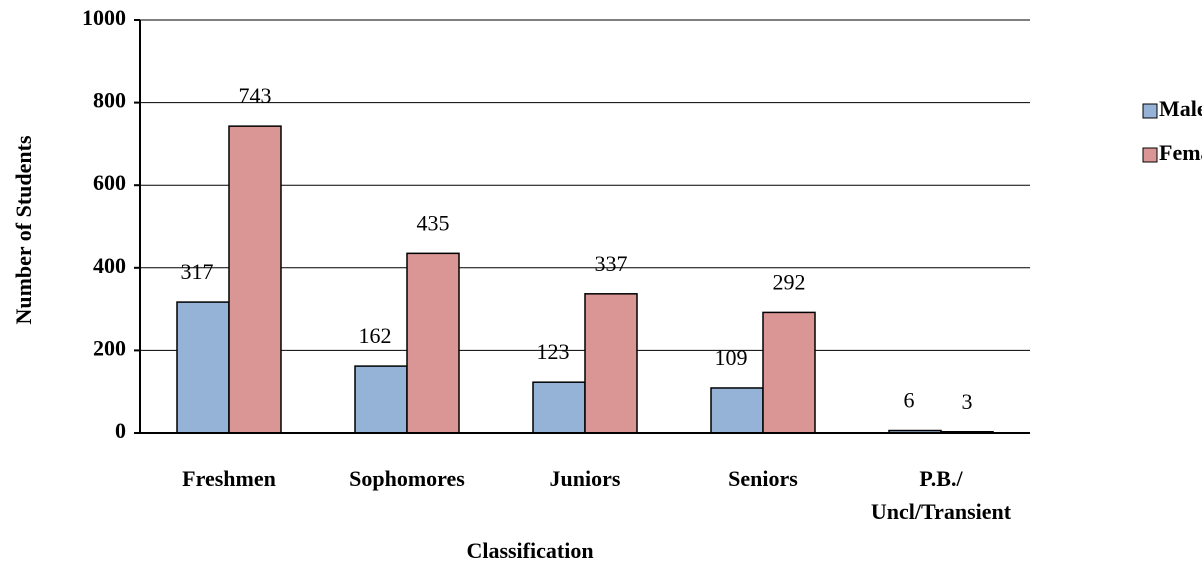 This screenshot has width=1202, height=567. What do you see at coordinates (109, 265) in the screenshot?
I see `y-tick-label: 400` at bounding box center [109, 265].